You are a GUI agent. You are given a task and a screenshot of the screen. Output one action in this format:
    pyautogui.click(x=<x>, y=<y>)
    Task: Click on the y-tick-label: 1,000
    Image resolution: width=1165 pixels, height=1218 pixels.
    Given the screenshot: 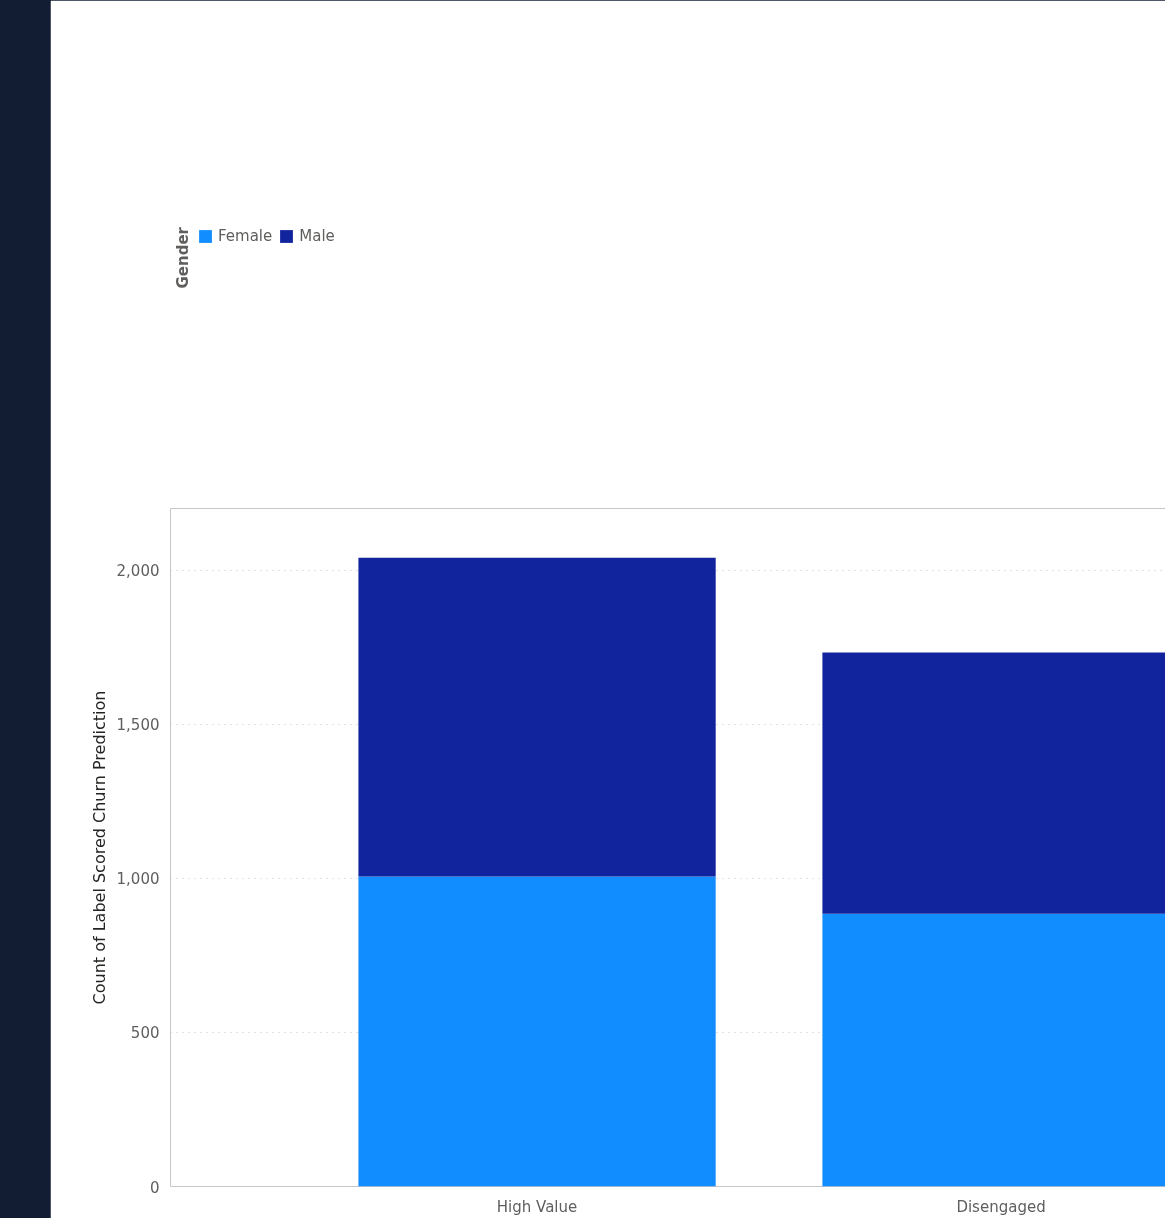 What is the action you would take?
    pyautogui.click(x=138, y=879)
    